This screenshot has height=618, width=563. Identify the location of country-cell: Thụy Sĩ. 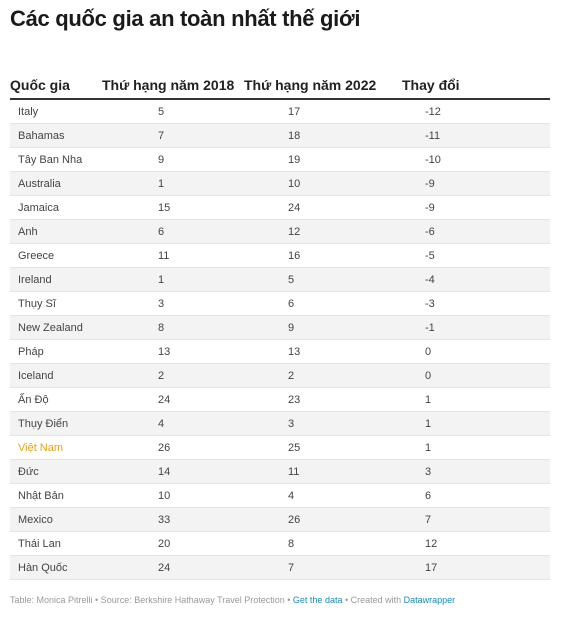
(56, 303).